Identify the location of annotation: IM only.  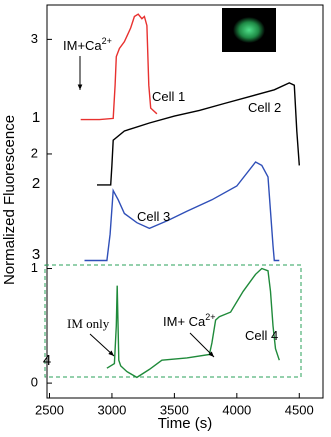
(88, 323).